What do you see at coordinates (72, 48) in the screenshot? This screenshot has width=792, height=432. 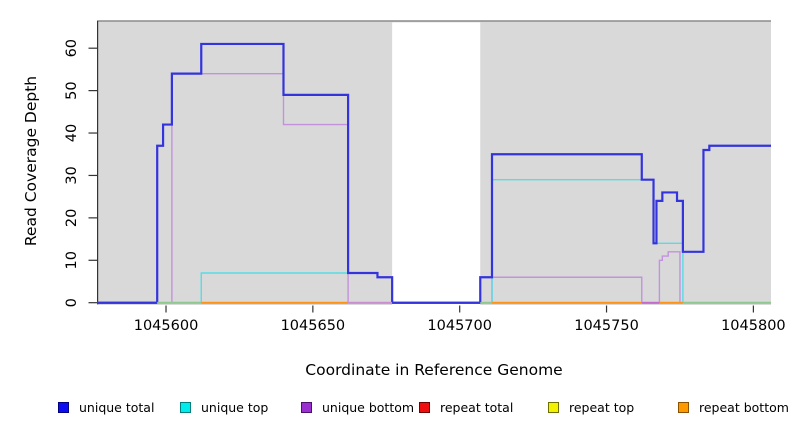 I see `y-tick-label: 60` at bounding box center [72, 48].